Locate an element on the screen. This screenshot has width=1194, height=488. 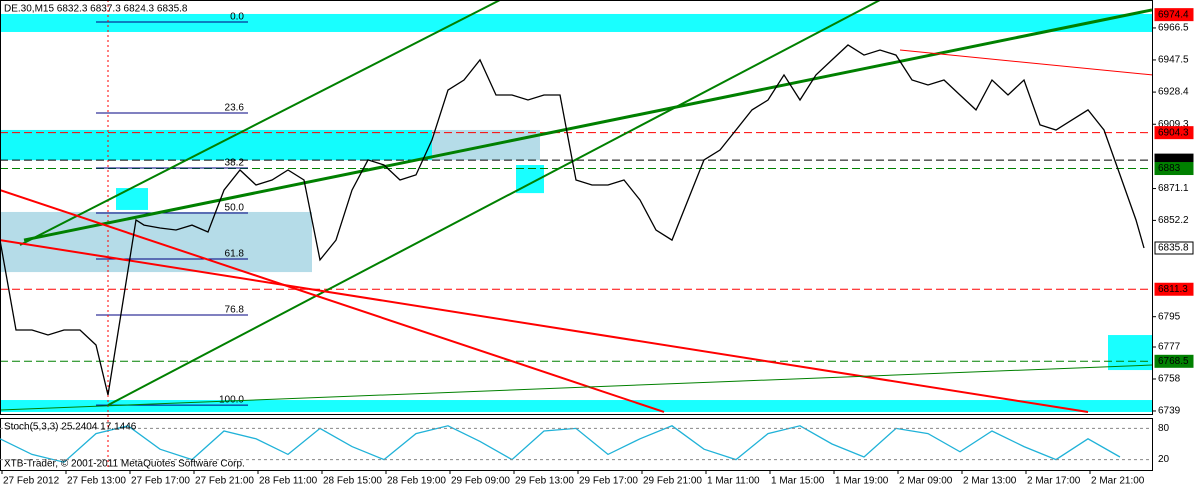
y-tick-label: 6795 is located at coordinates (1169, 316).